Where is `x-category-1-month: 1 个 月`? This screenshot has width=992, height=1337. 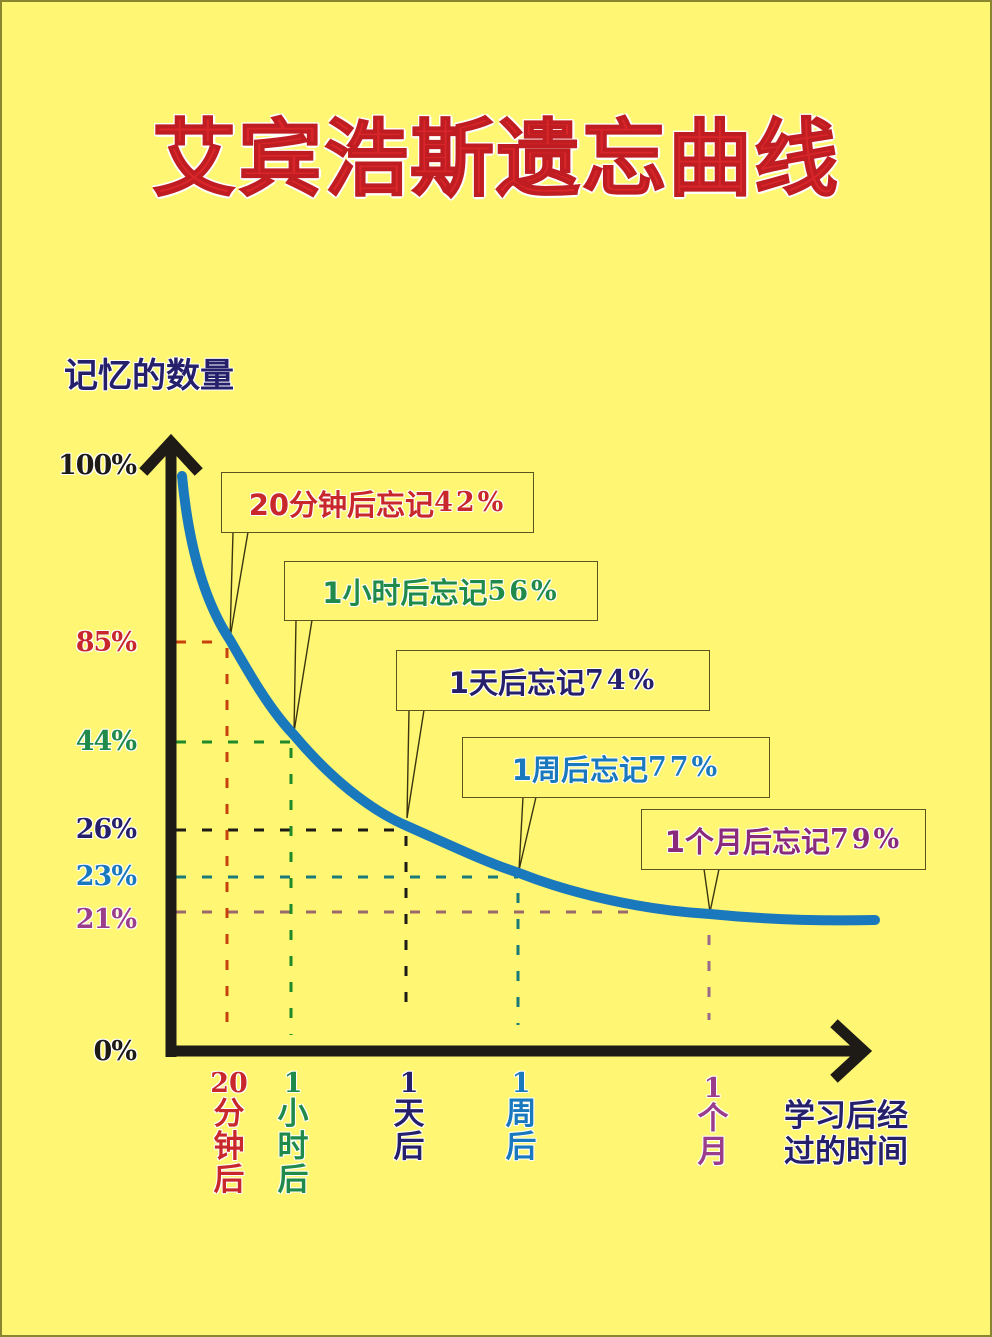
x-category-1-month: 1 个 月 is located at coordinates (713, 1122).